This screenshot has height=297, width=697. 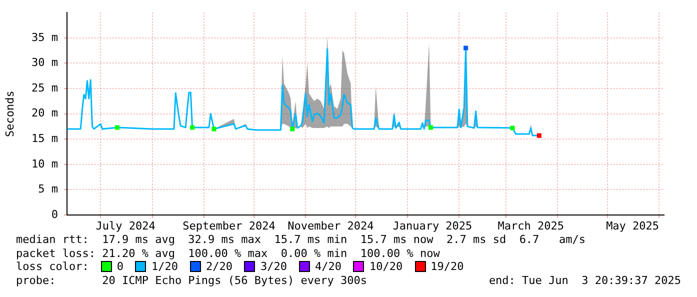 What do you see at coordinates (328, 267) in the screenshot?
I see `legend-label: 4/20` at bounding box center [328, 267].